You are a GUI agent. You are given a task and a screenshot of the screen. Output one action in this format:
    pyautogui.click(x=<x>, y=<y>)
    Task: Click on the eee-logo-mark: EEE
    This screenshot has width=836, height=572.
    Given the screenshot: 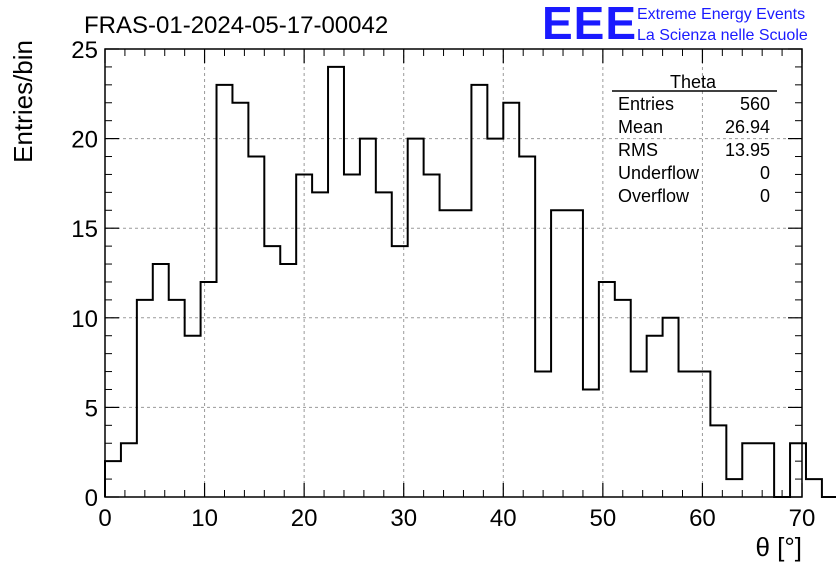 What is the action you would take?
    pyautogui.click(x=589, y=24)
    